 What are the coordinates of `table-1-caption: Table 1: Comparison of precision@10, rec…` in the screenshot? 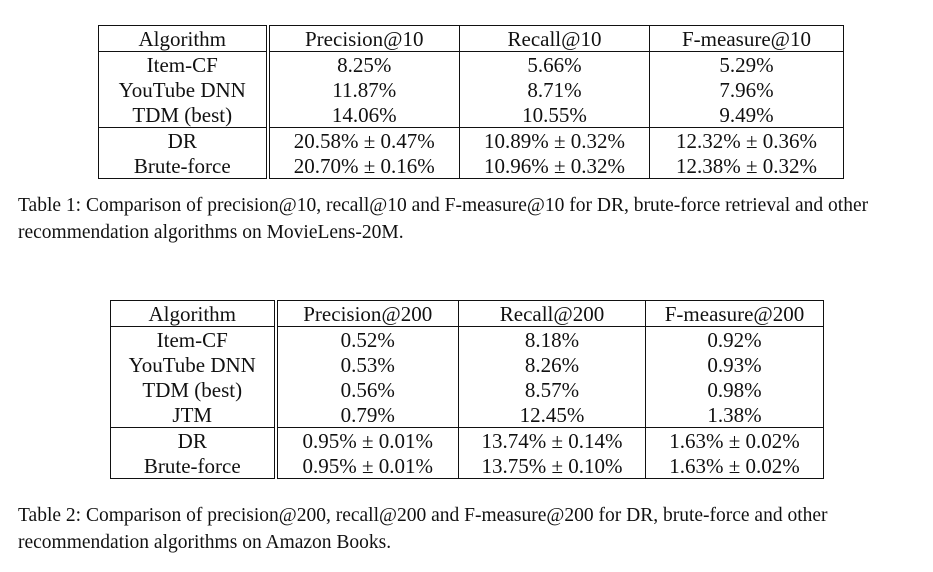 It's located at (443, 219).